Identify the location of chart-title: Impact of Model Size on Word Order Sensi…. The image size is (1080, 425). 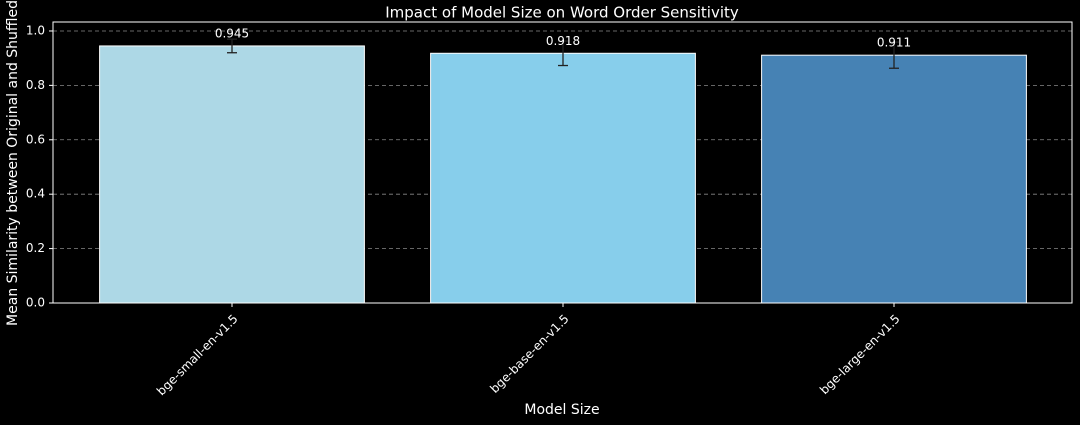
(562, 13).